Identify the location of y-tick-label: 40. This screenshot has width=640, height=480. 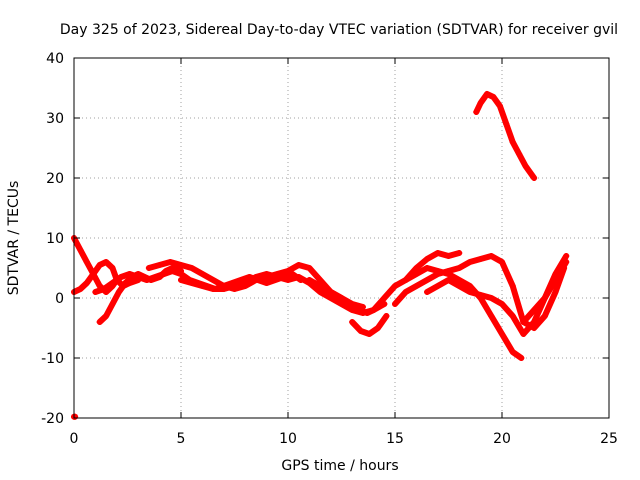
(55, 59).